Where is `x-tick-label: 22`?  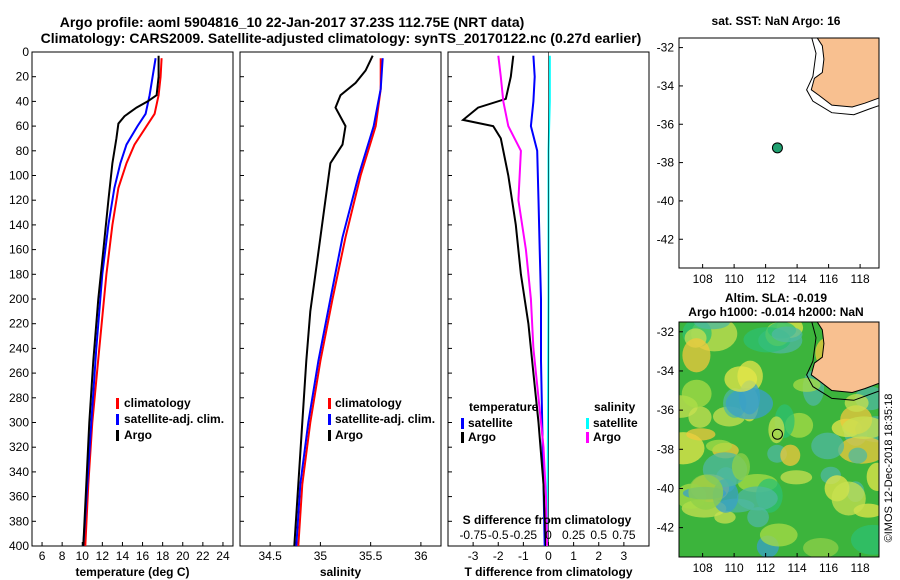
x-tick-label: 22 is located at coordinates (203, 556).